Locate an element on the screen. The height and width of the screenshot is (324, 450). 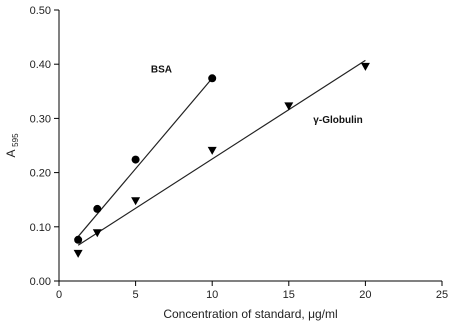
x-tick-label: 10 is located at coordinates (212, 295).